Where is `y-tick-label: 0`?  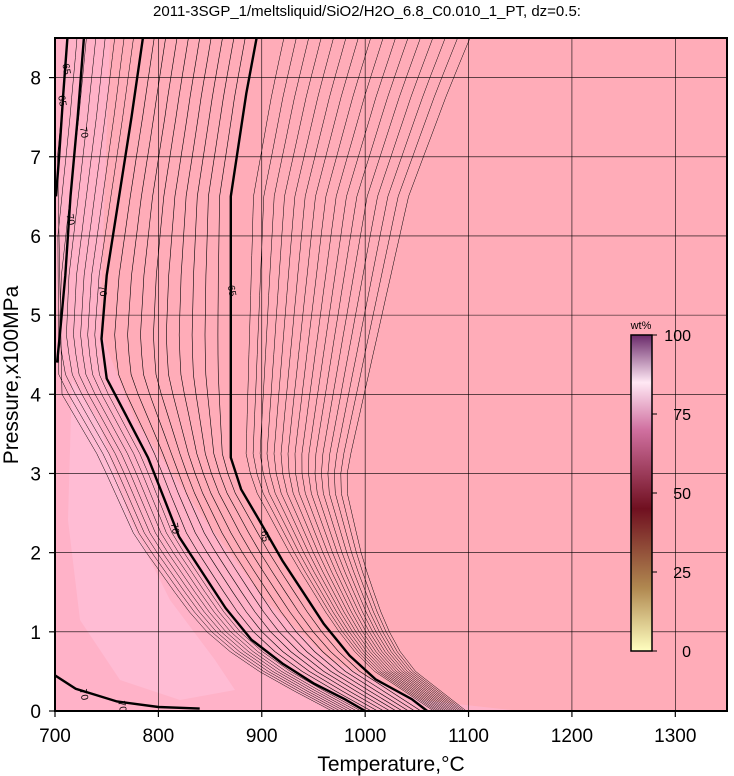
y-tick-label: 0 is located at coordinates (35, 712).